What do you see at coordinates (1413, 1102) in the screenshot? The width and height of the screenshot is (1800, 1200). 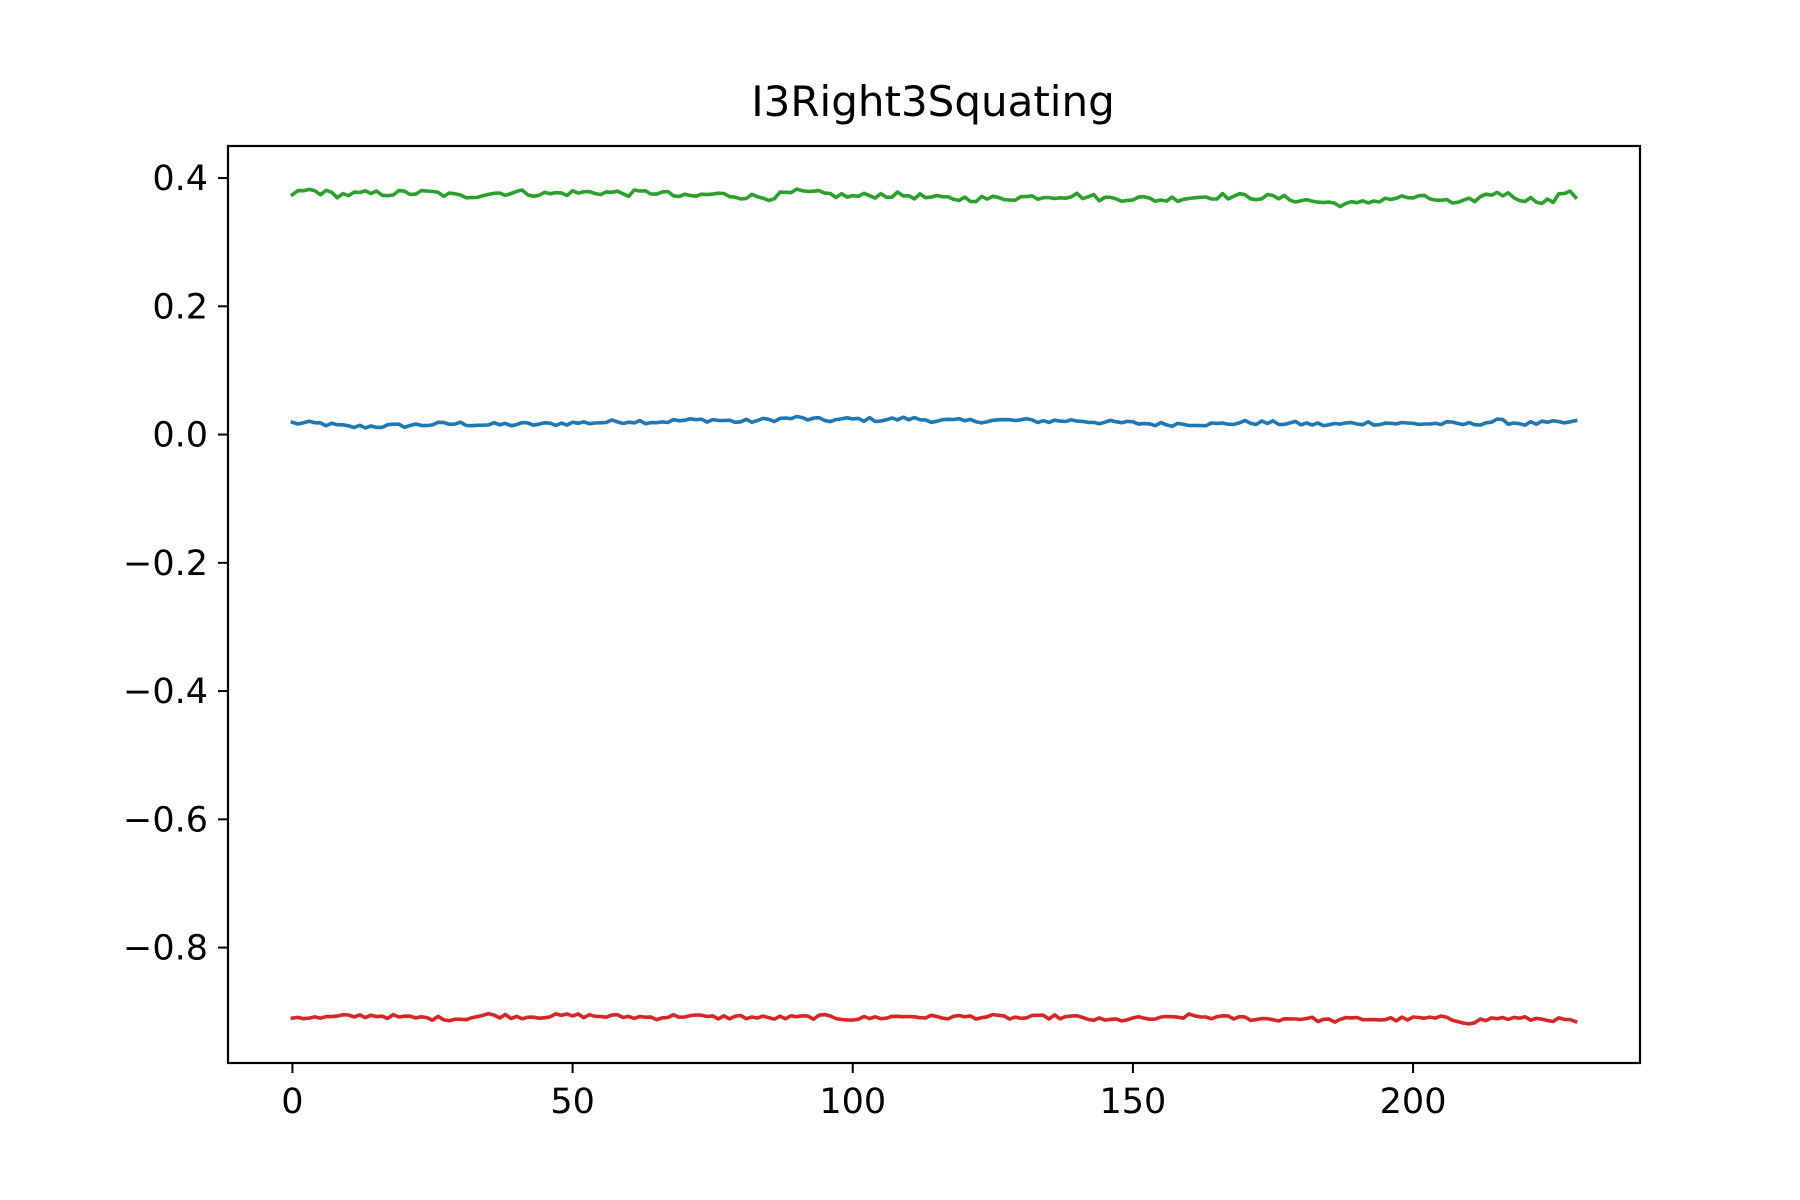 I see `x-tick-label: 200` at bounding box center [1413, 1102].